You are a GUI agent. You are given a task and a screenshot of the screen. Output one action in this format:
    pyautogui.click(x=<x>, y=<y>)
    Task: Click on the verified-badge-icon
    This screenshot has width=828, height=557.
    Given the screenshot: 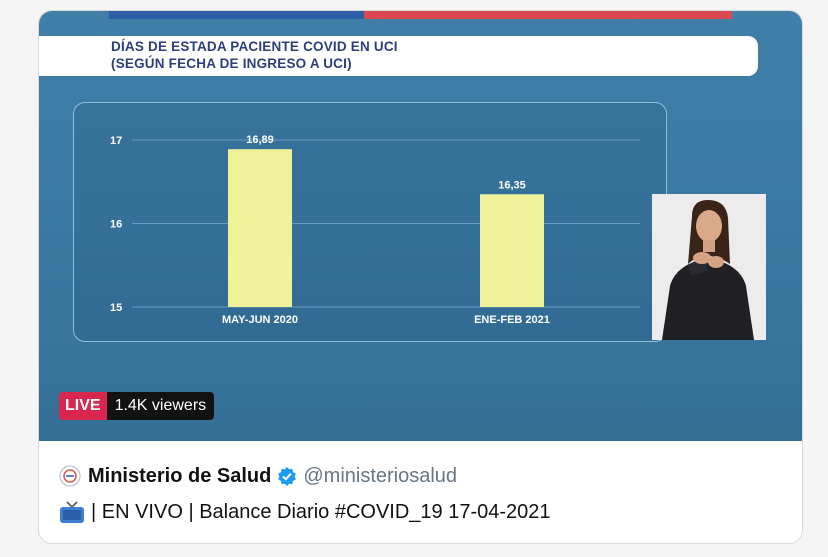 What is the action you would take?
    pyautogui.click(x=287, y=476)
    